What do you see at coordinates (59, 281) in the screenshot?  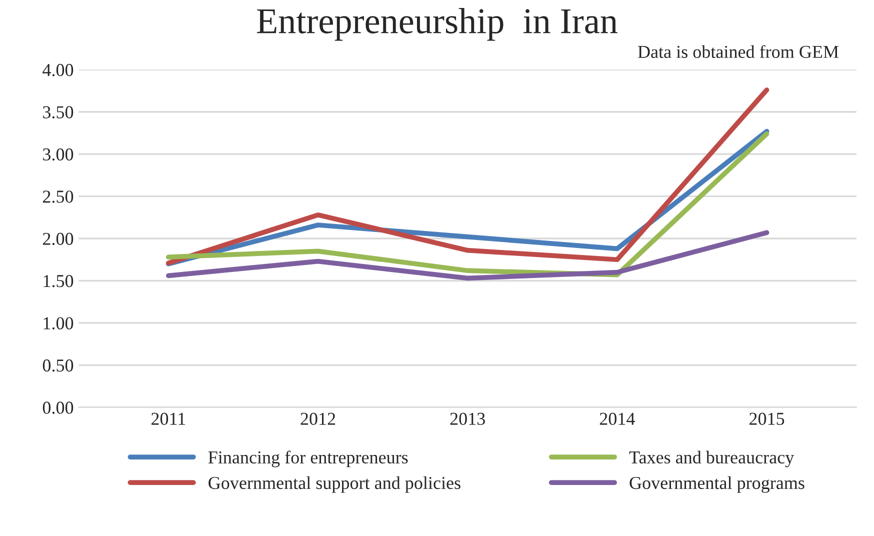 I see `y-tick-label: 1.50` at bounding box center [59, 281].